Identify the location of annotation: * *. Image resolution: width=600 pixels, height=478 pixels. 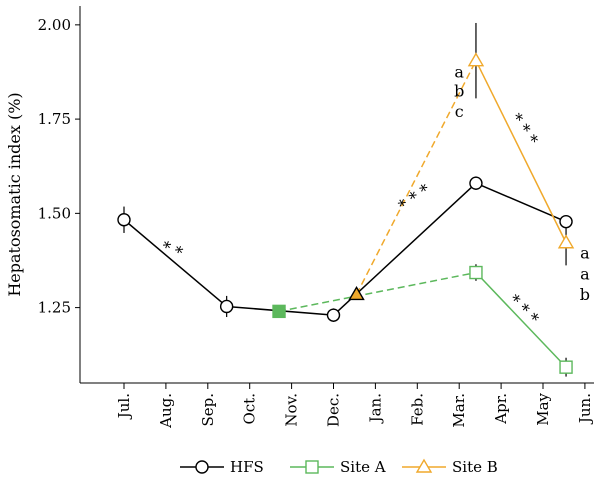
(172, 250).